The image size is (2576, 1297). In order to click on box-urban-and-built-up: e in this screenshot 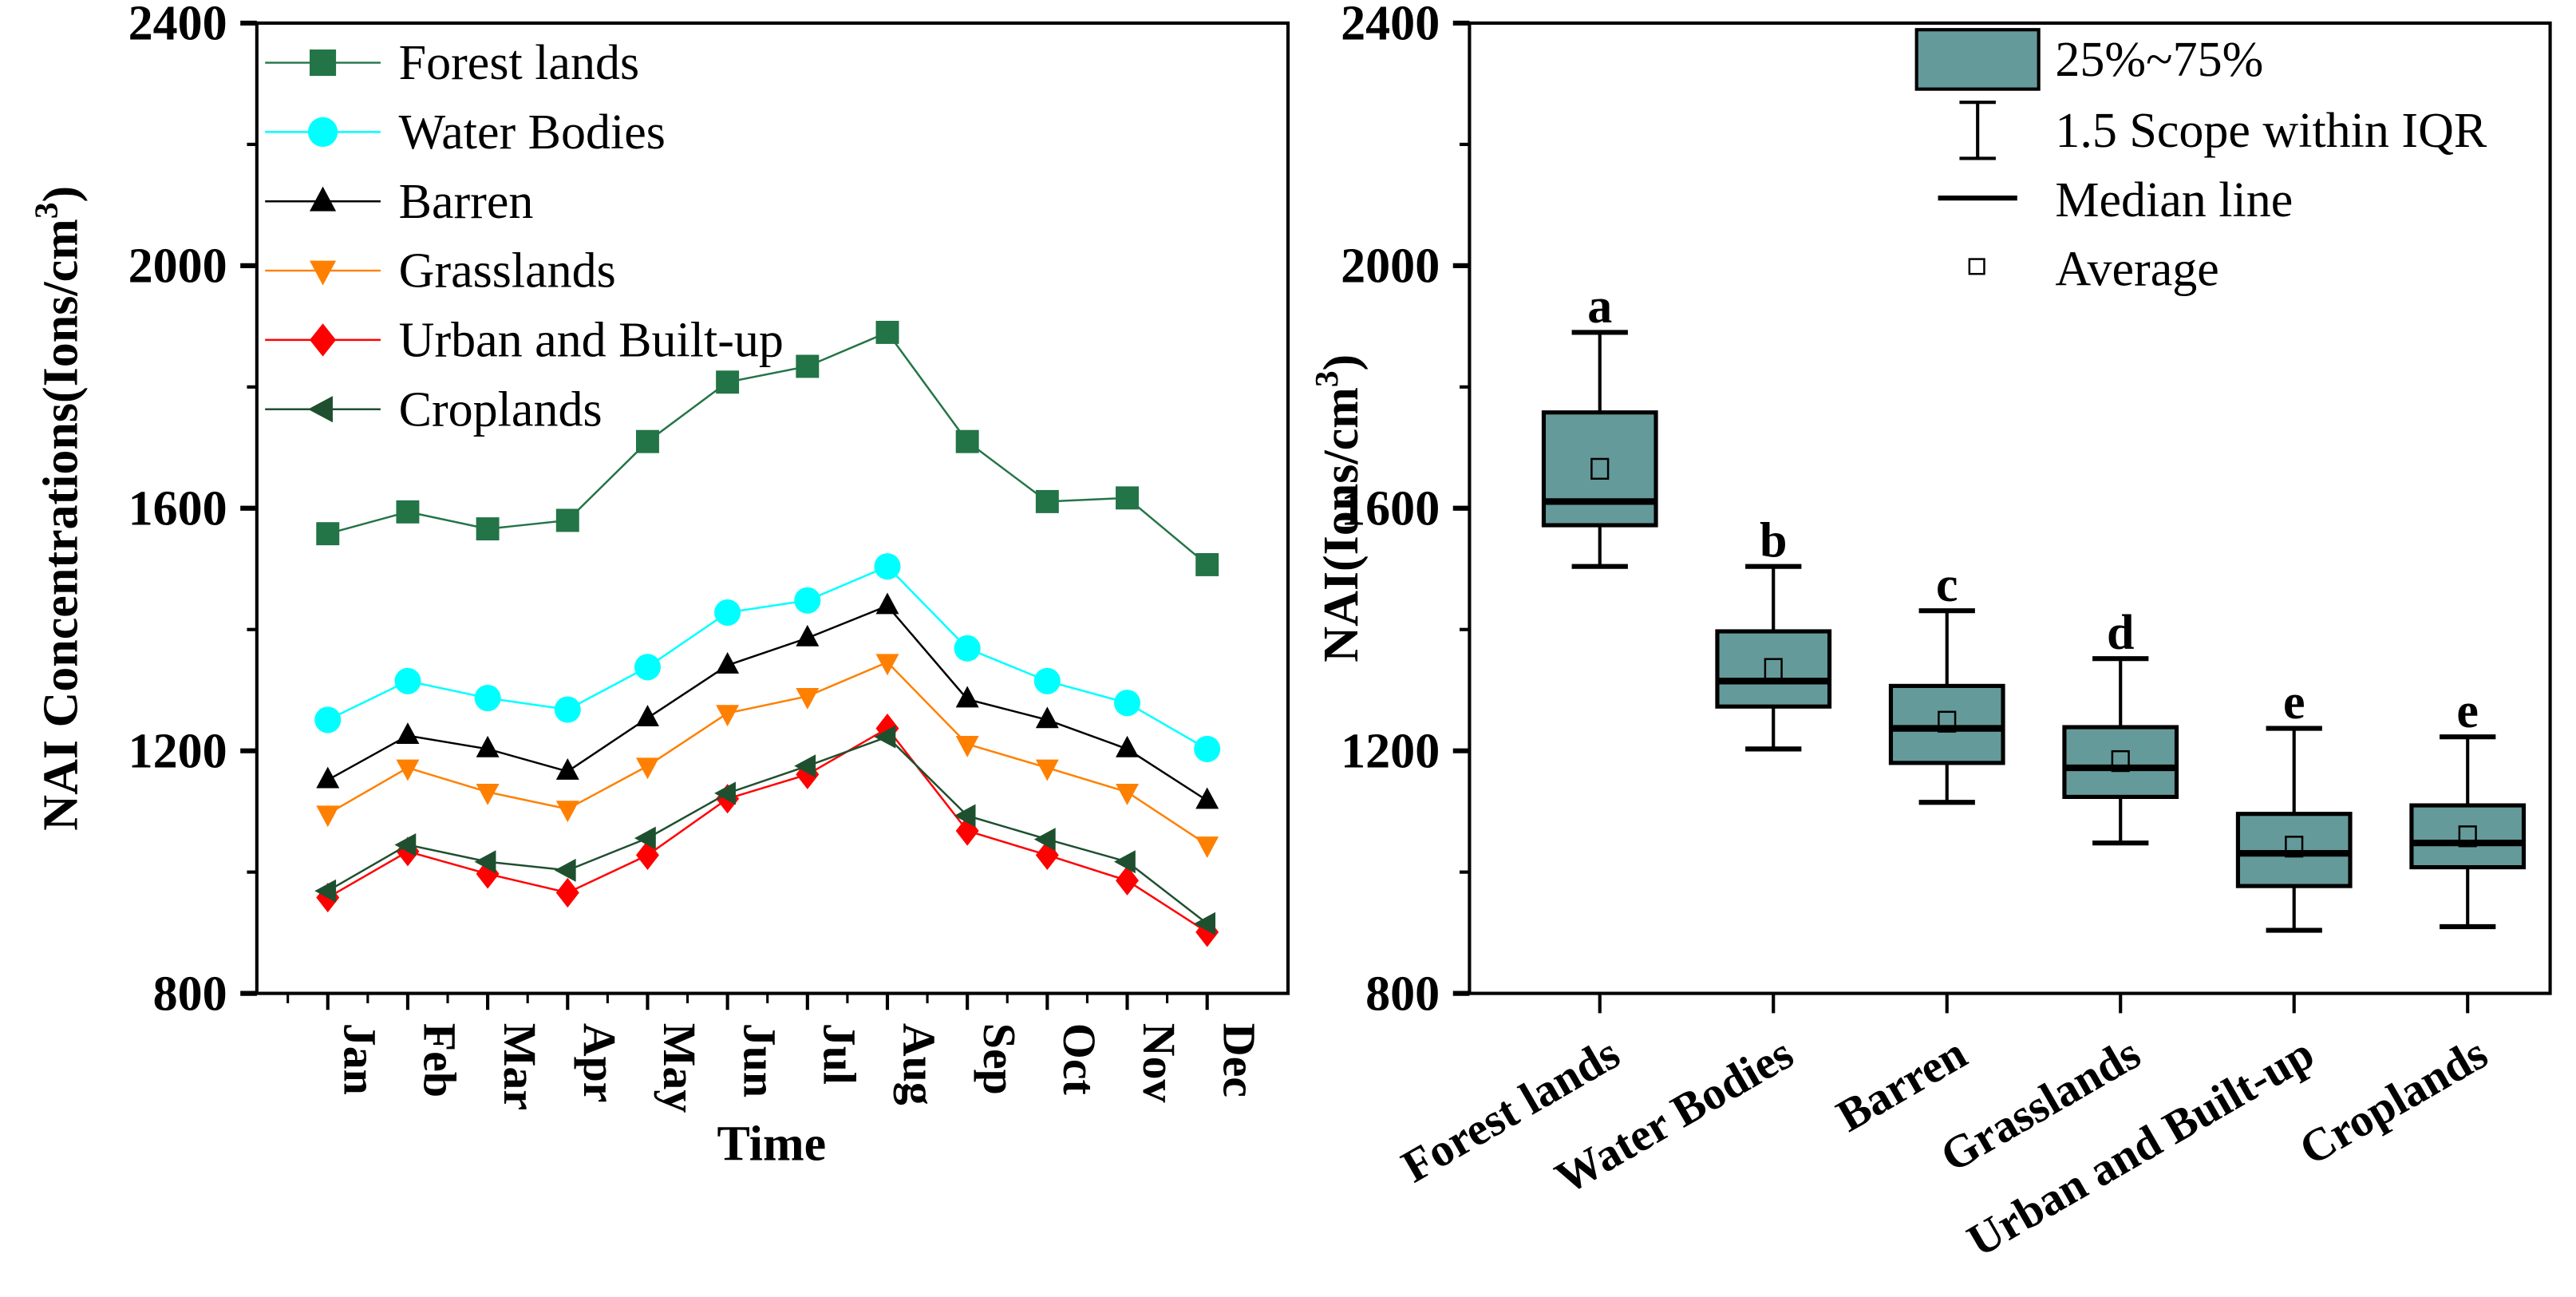, I will do `click(2294, 844)`.